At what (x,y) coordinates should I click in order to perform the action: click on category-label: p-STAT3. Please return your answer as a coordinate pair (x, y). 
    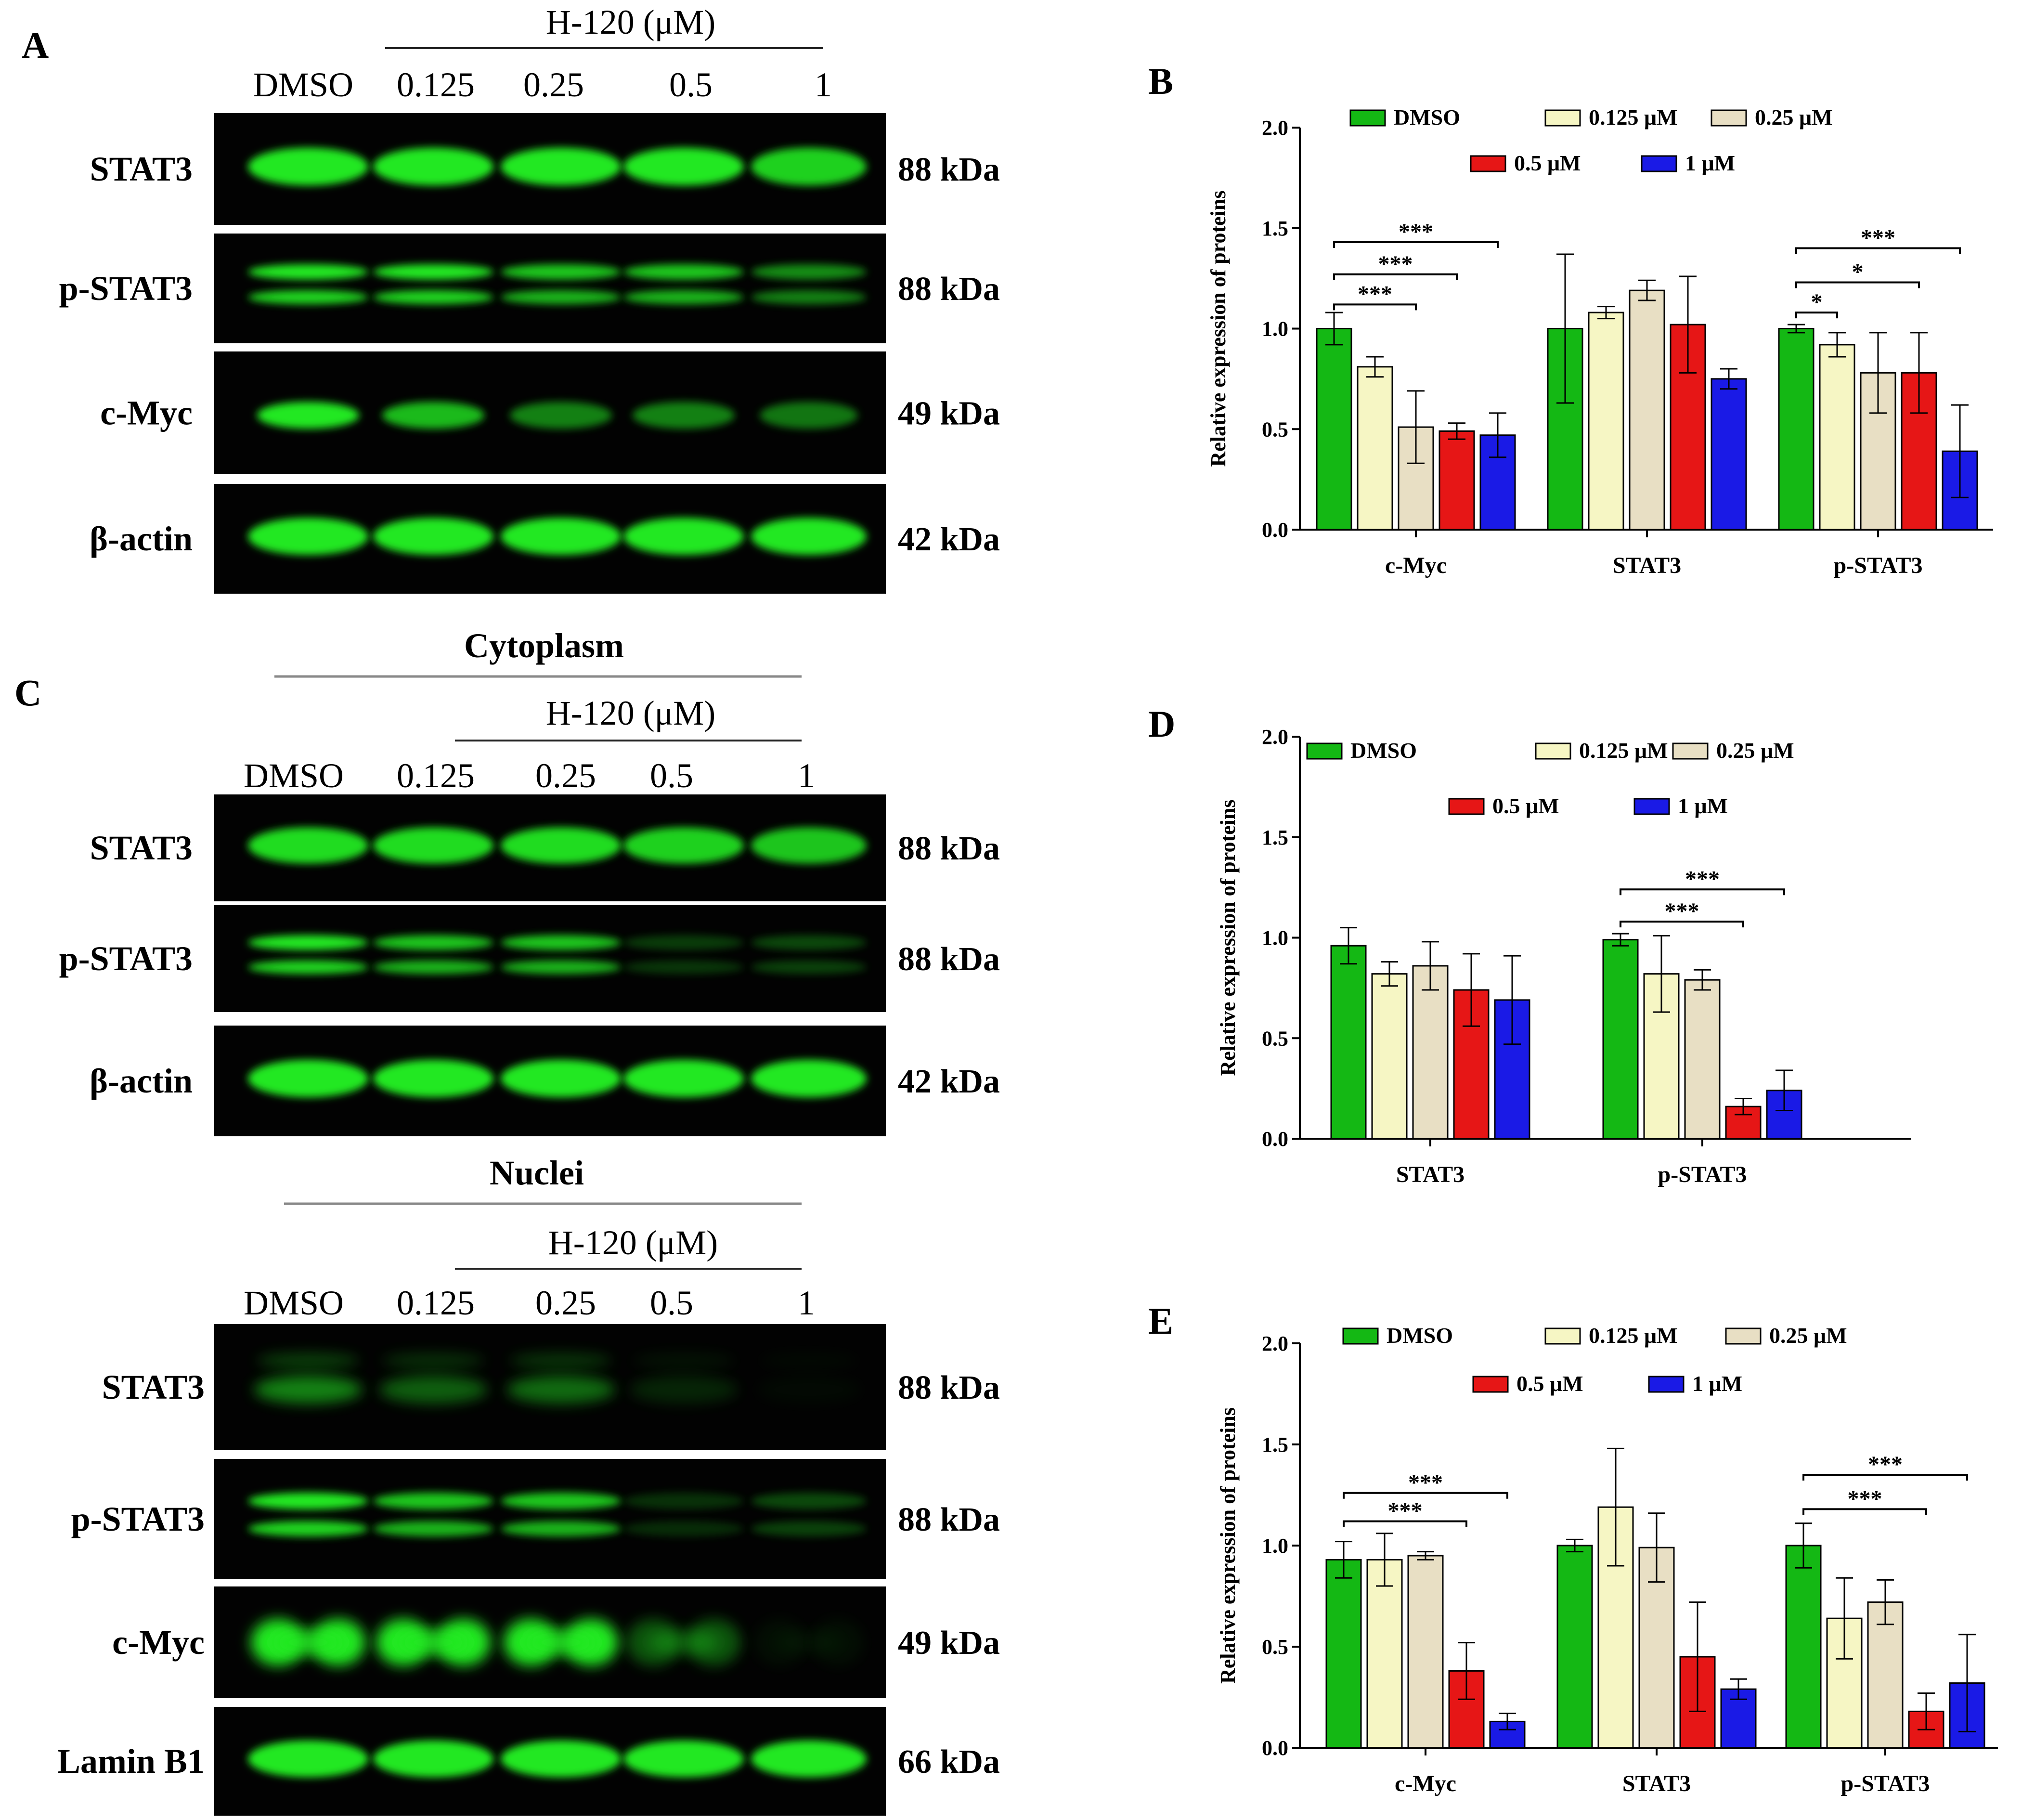
    Looking at the image, I should click on (1886, 1783).